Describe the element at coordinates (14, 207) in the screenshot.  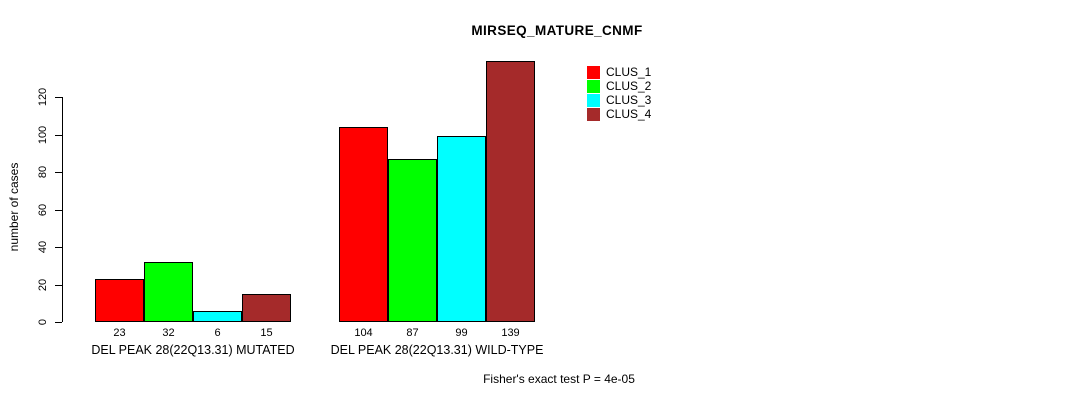
I see `y-axis-title: number of cases` at that location.